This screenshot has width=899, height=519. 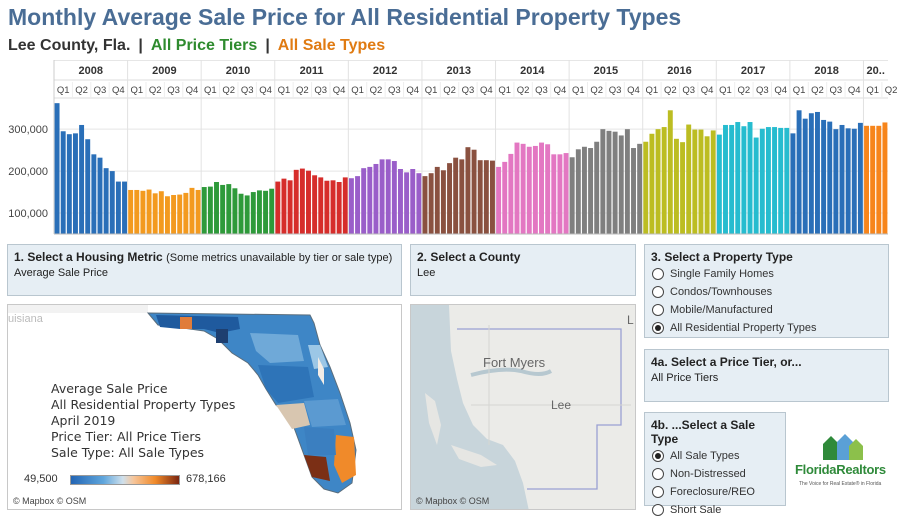 What do you see at coordinates (78, 309) in the screenshot?
I see `gulf-coast-land` at bounding box center [78, 309].